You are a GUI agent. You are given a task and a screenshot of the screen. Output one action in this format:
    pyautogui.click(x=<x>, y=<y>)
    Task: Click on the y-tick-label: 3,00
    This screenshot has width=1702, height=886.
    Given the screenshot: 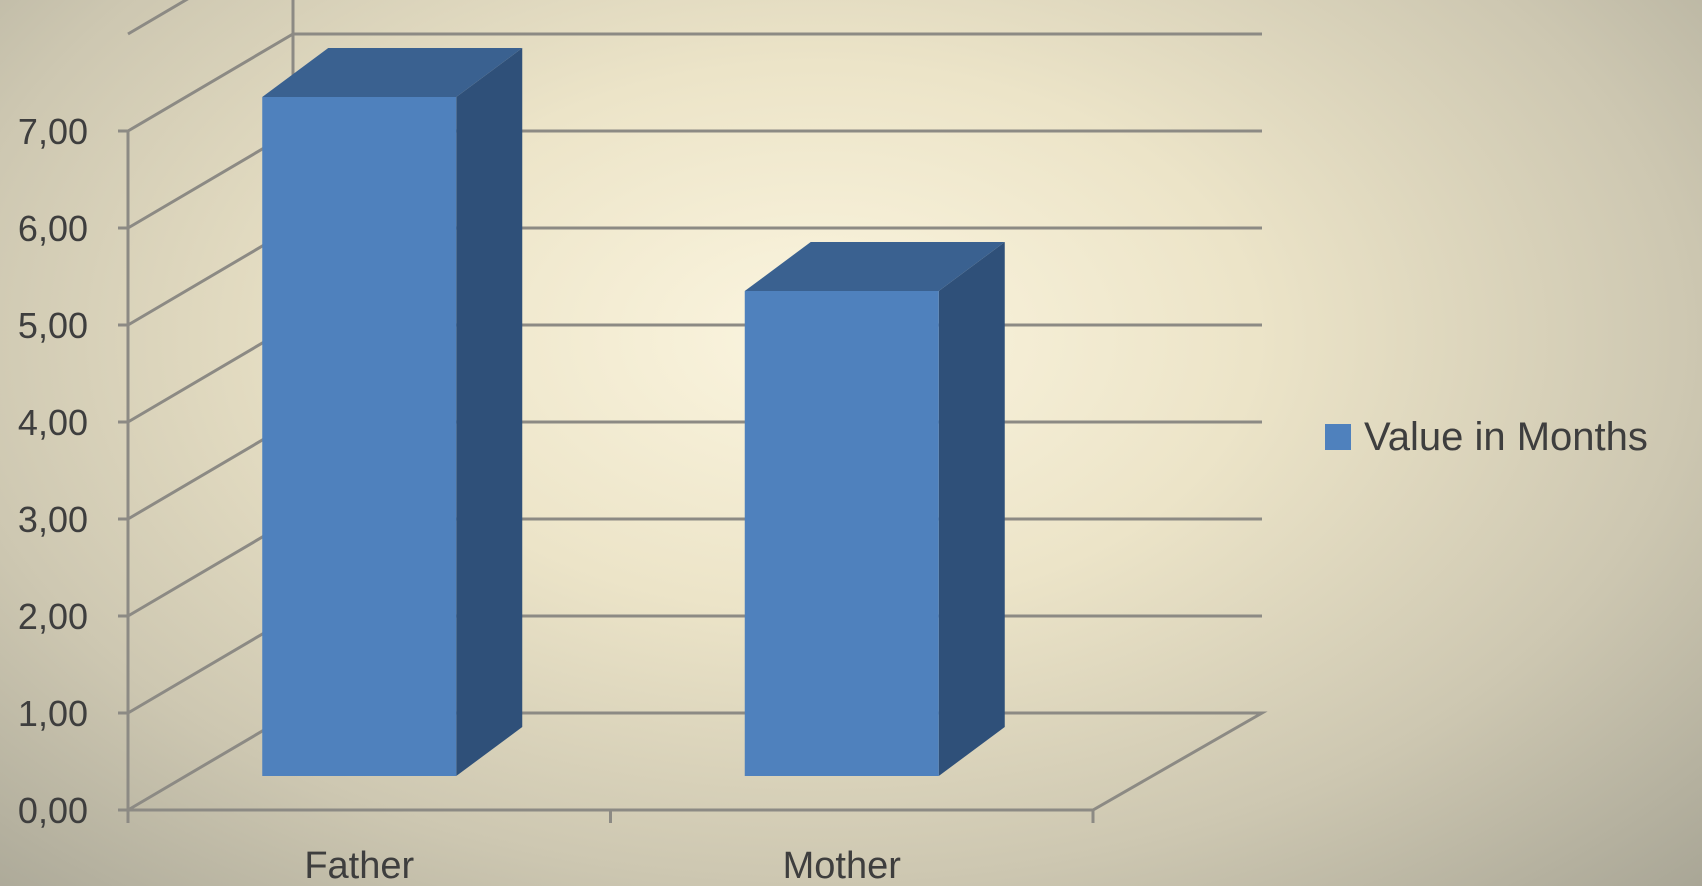 What is the action you would take?
    pyautogui.click(x=53, y=519)
    